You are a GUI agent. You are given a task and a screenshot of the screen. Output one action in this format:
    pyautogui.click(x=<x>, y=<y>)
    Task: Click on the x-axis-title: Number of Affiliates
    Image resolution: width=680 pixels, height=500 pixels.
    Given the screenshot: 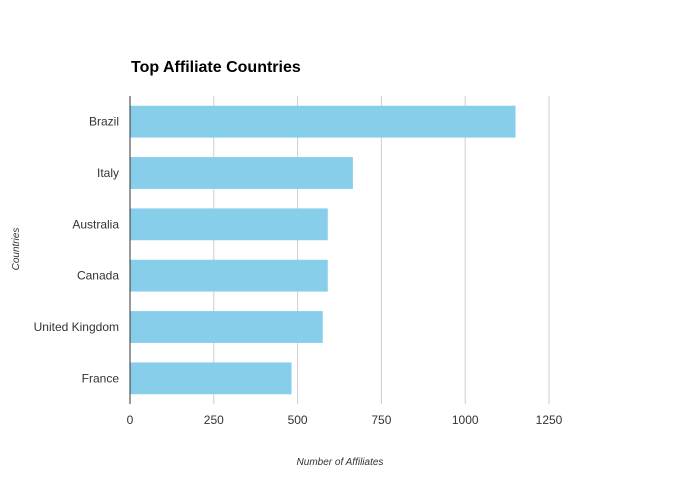 What is the action you would take?
    pyautogui.click(x=340, y=462)
    